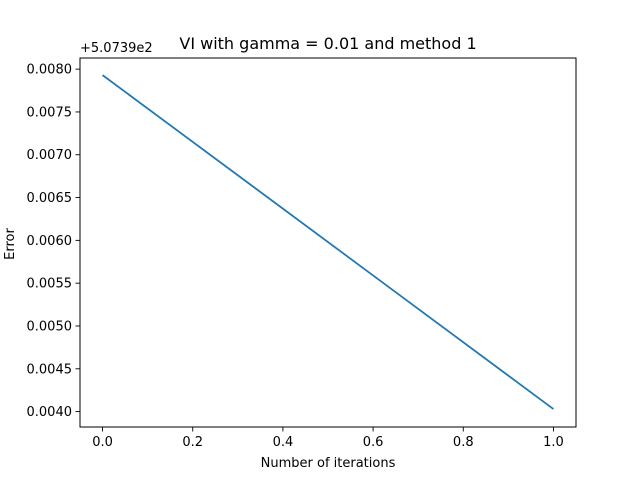 The width and height of the screenshot is (640, 480). What do you see at coordinates (50, 70) in the screenshot?
I see `y-tick-label: 0.0080` at bounding box center [50, 70].